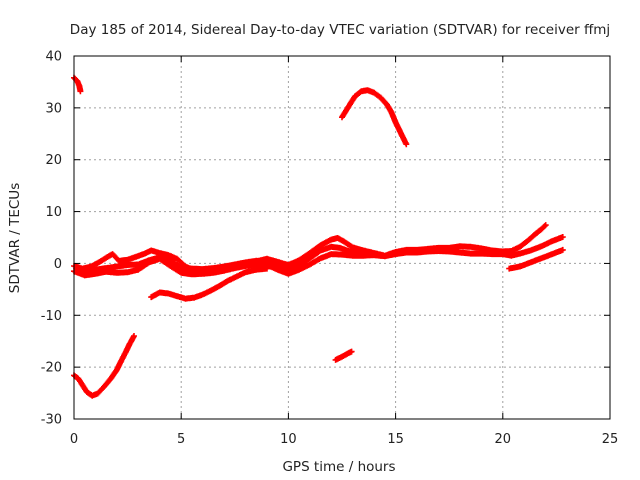  What do you see at coordinates (53, 212) in the screenshot?
I see `y-tick-label: 10` at bounding box center [53, 212].